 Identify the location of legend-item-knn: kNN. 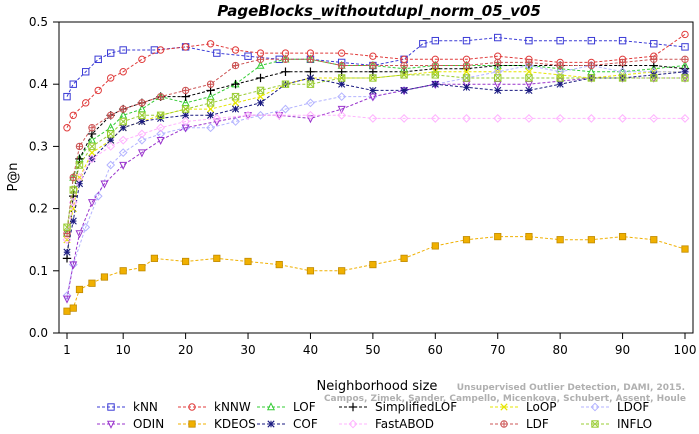
(127, 407).